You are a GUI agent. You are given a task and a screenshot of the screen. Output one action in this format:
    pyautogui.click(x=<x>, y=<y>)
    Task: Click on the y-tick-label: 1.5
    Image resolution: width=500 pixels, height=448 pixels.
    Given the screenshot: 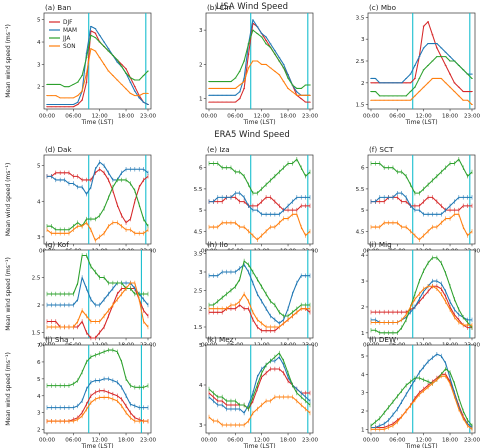 What is the action you would take?
    pyautogui.click(x=36, y=334)
    